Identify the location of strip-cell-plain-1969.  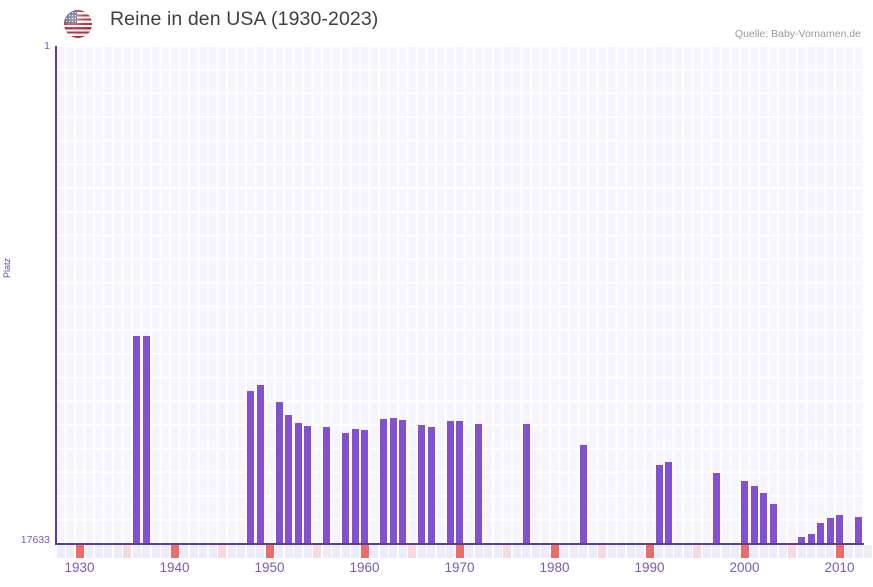
(450, 551).